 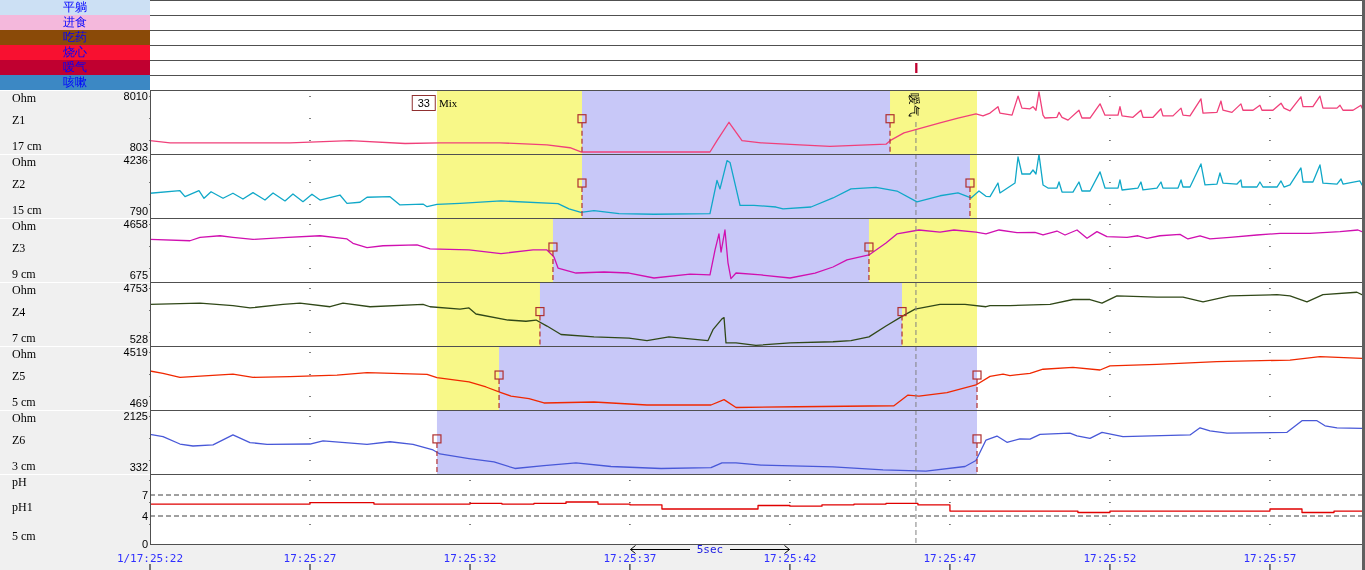 I want to click on text: 15 cm, so click(x=27, y=210).